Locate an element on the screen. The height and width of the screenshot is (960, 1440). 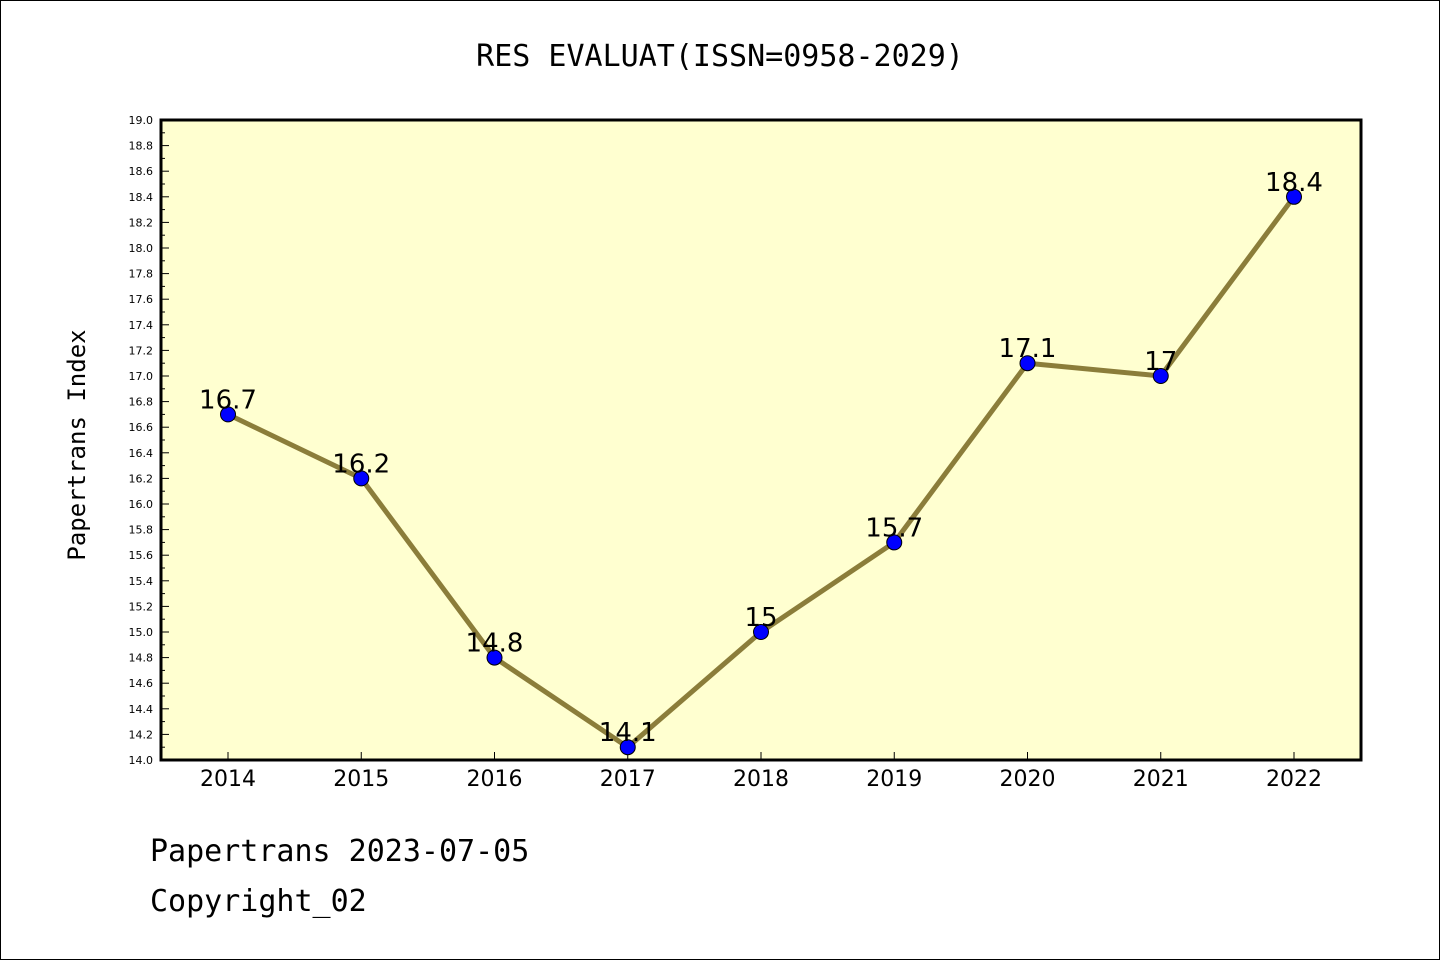
y-tick-label: 14.6 is located at coordinates (141, 683).